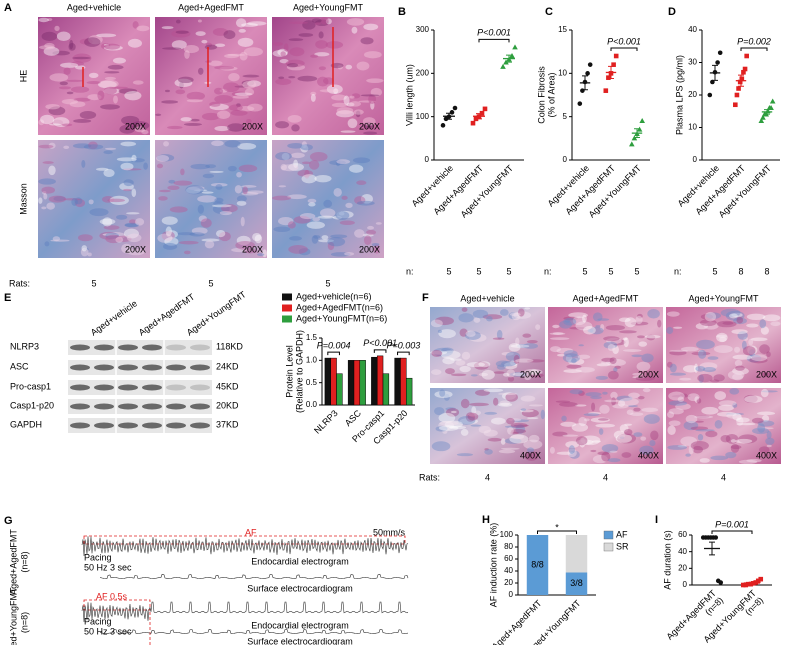  I want to click on y-tick-label: 10, so click(562, 72).